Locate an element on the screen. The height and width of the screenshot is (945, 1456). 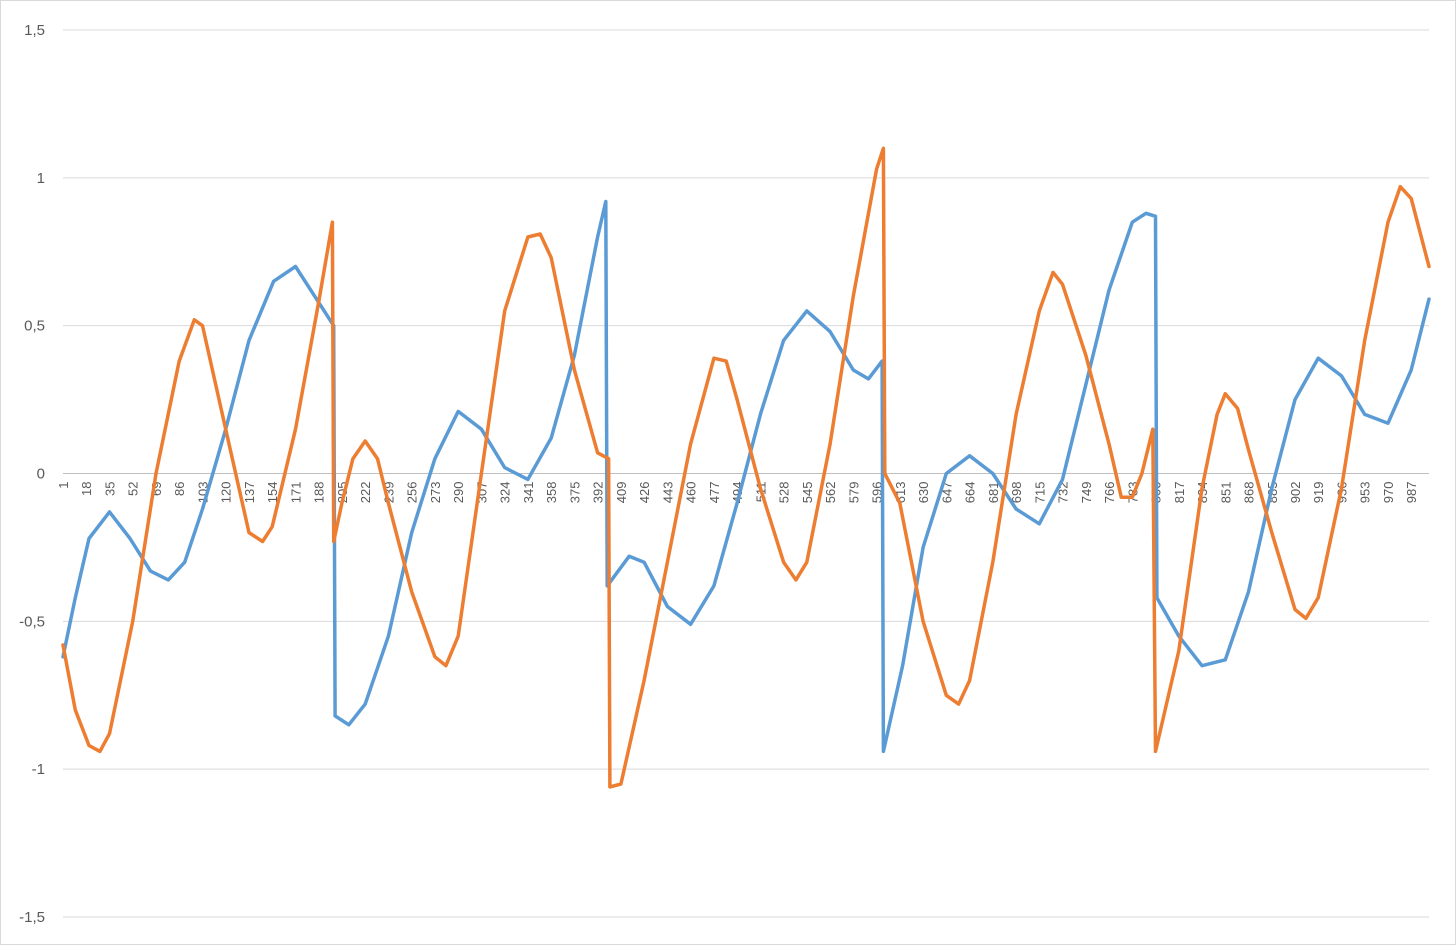
x-tick-label: 987 is located at coordinates (1411, 493).